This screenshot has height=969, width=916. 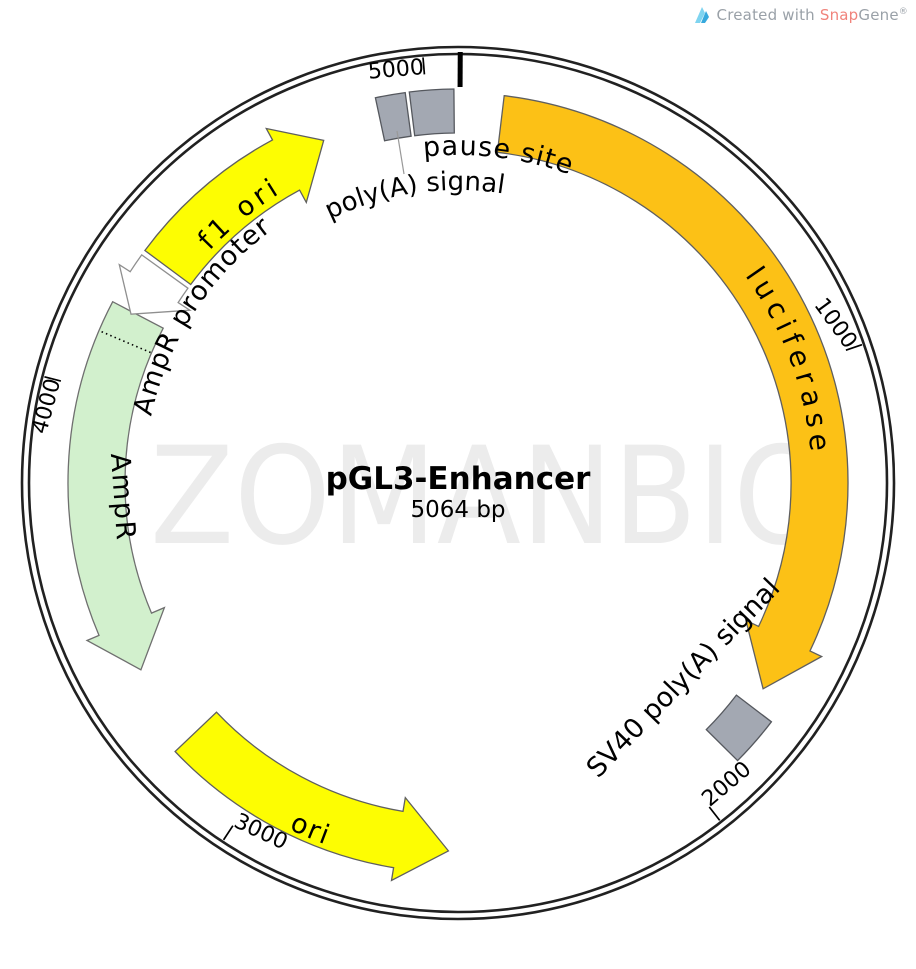 I want to click on credit-line: Created with SnapGene®, so click(x=801, y=15).